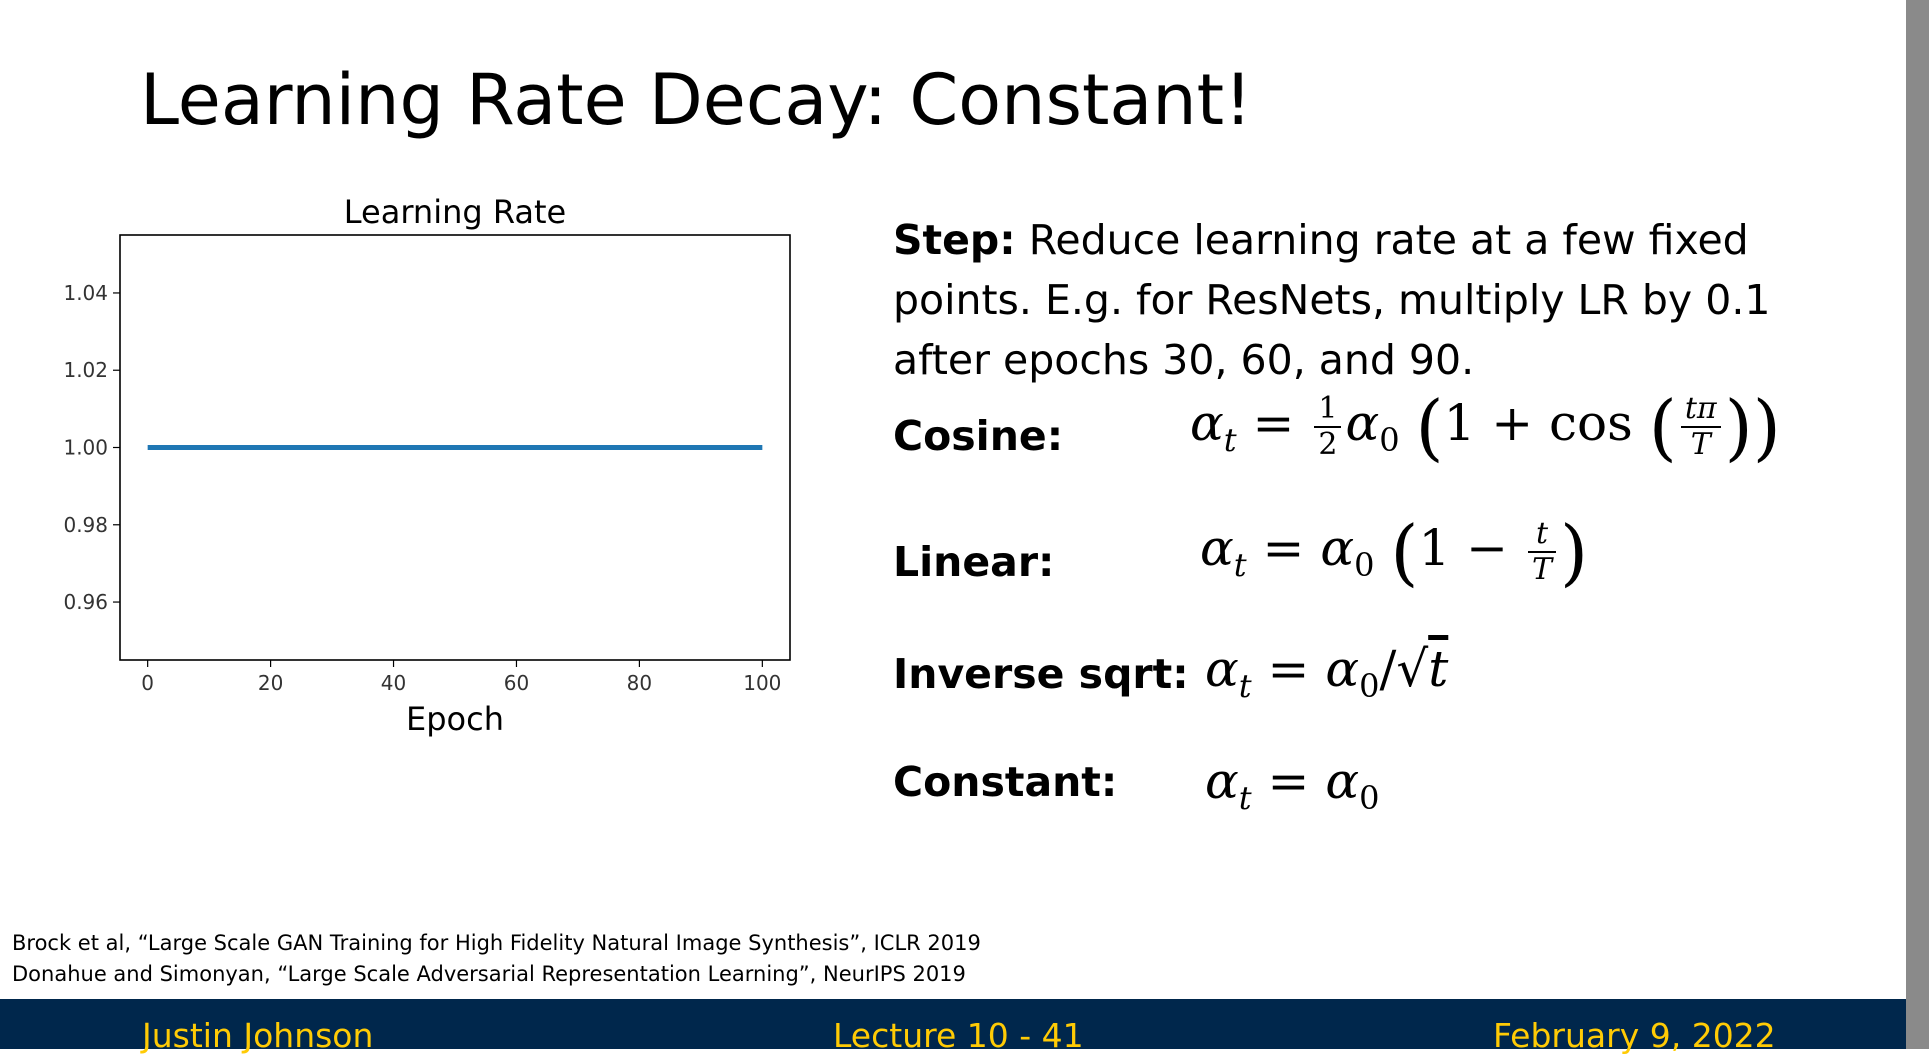 This screenshot has width=1929, height=1055. What do you see at coordinates (1058, 100) in the screenshot?
I see `slide-title-rest: : Constant!` at bounding box center [1058, 100].